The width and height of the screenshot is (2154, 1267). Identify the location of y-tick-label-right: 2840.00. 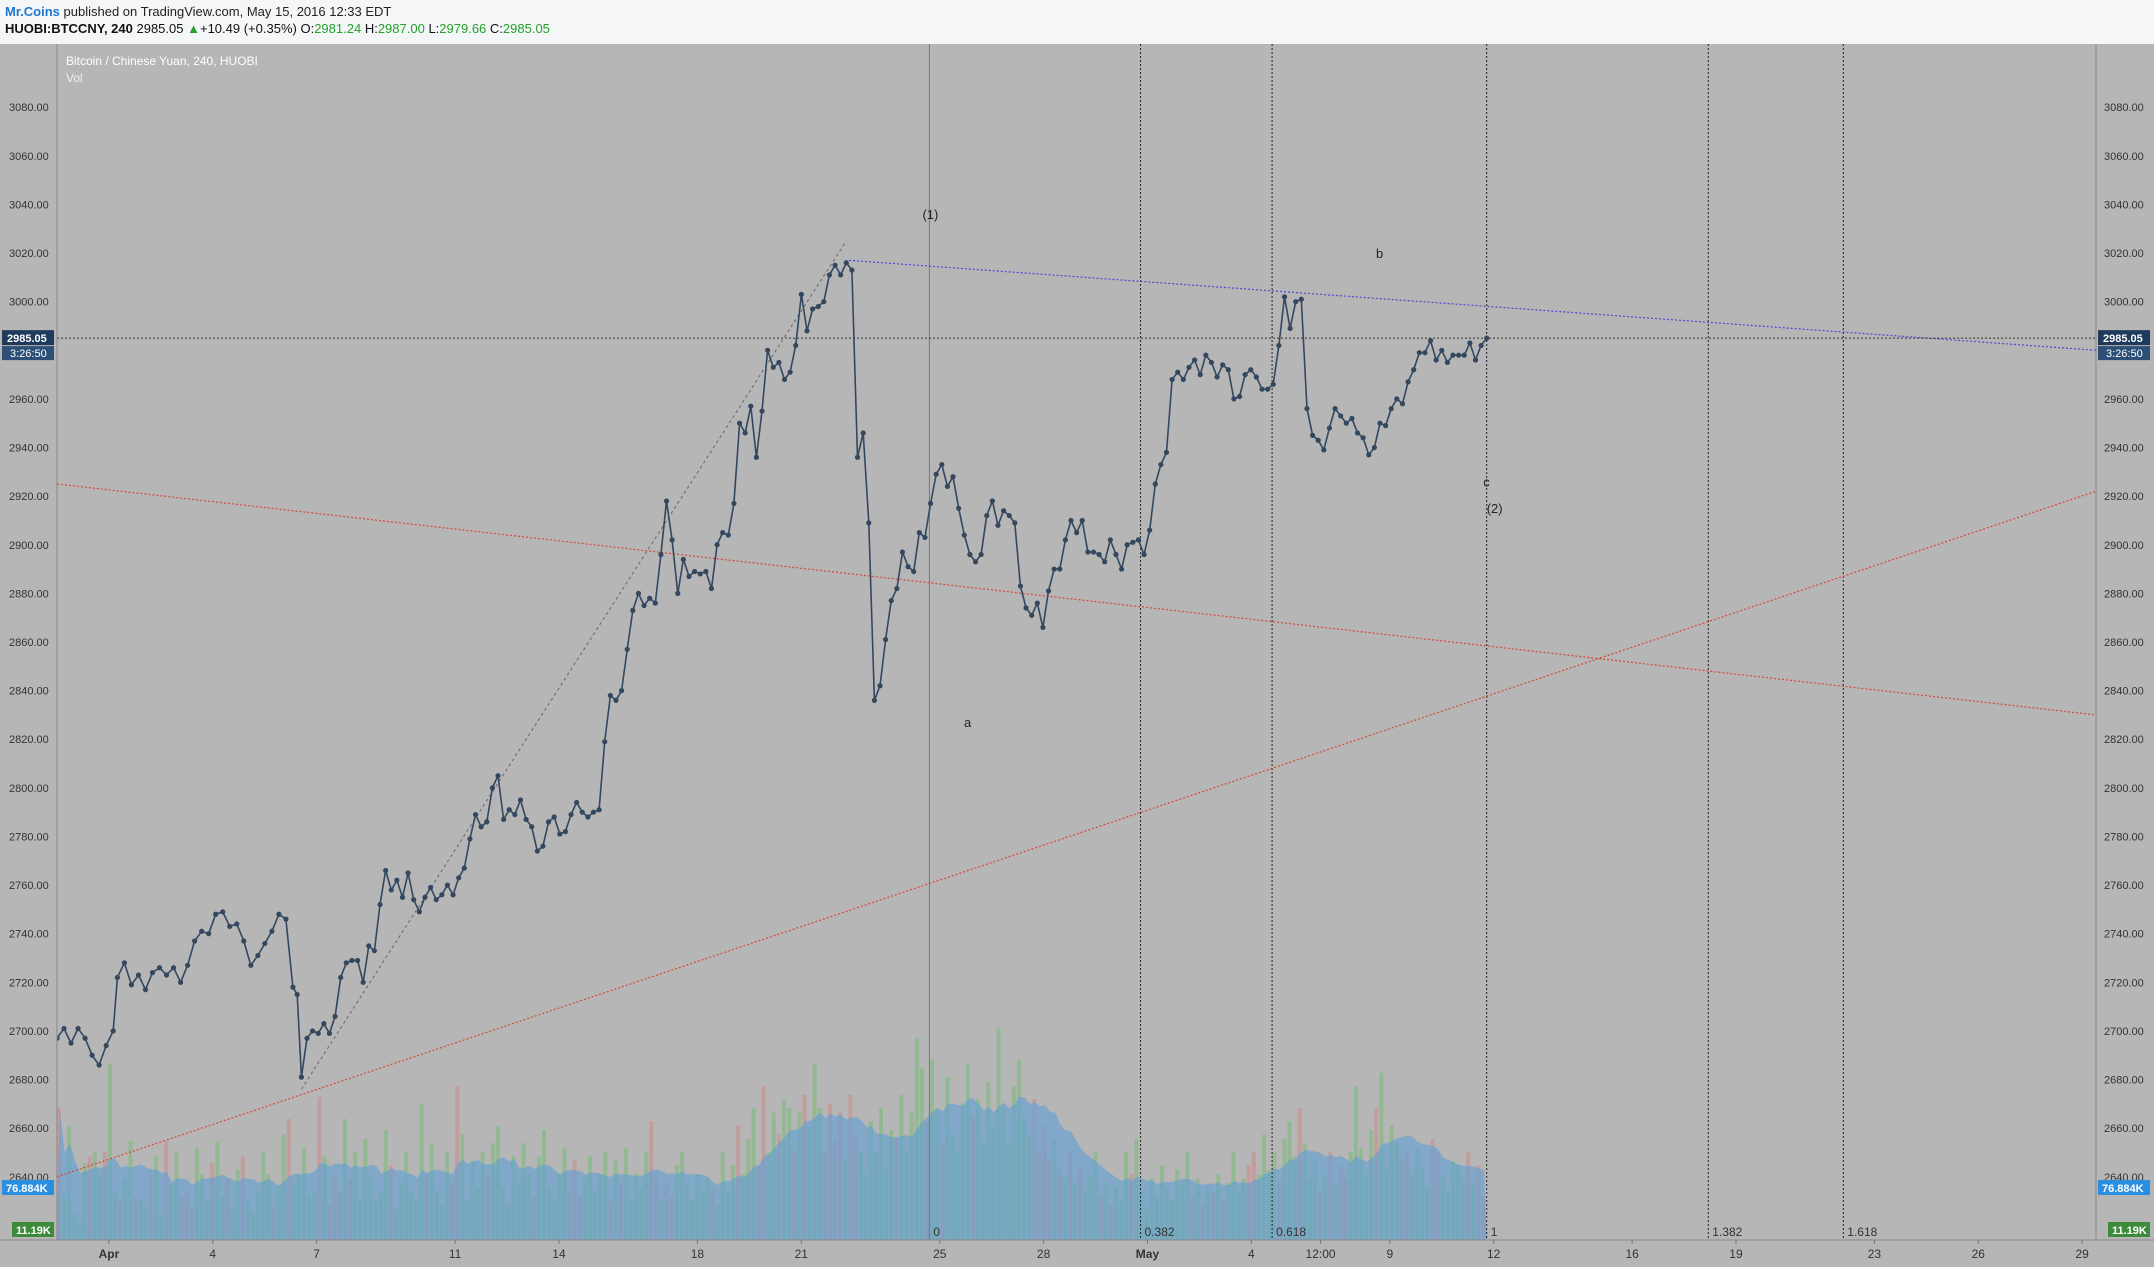
(2124, 692).